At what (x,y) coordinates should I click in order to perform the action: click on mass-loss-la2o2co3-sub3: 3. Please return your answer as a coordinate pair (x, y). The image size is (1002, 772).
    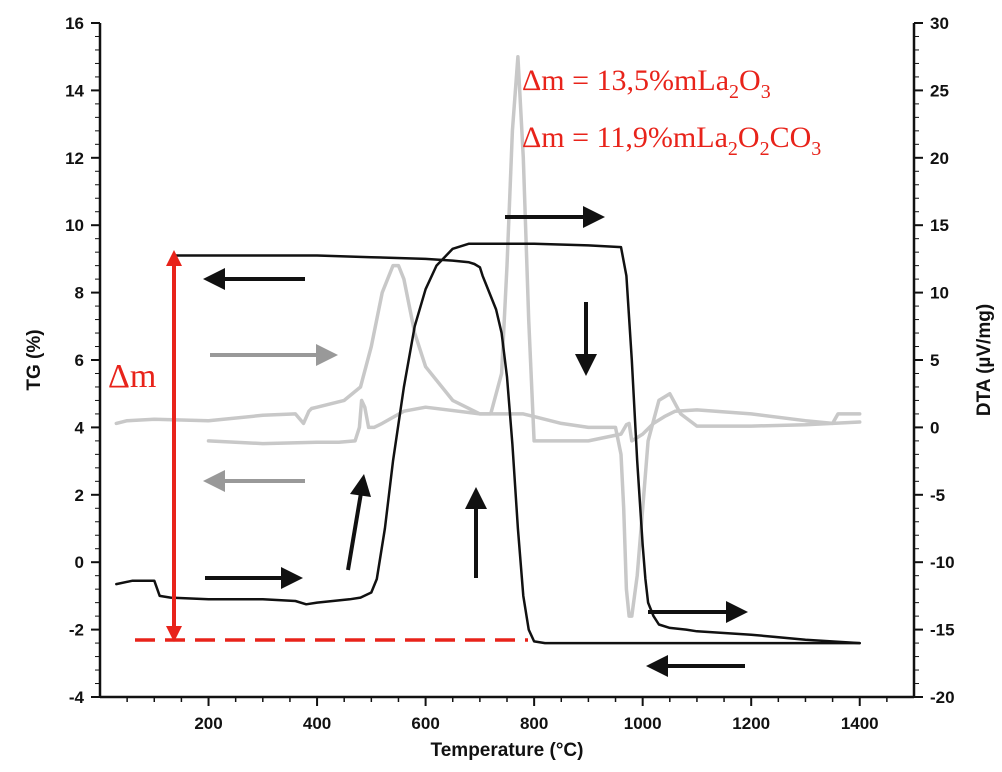
    Looking at the image, I should click on (816, 149).